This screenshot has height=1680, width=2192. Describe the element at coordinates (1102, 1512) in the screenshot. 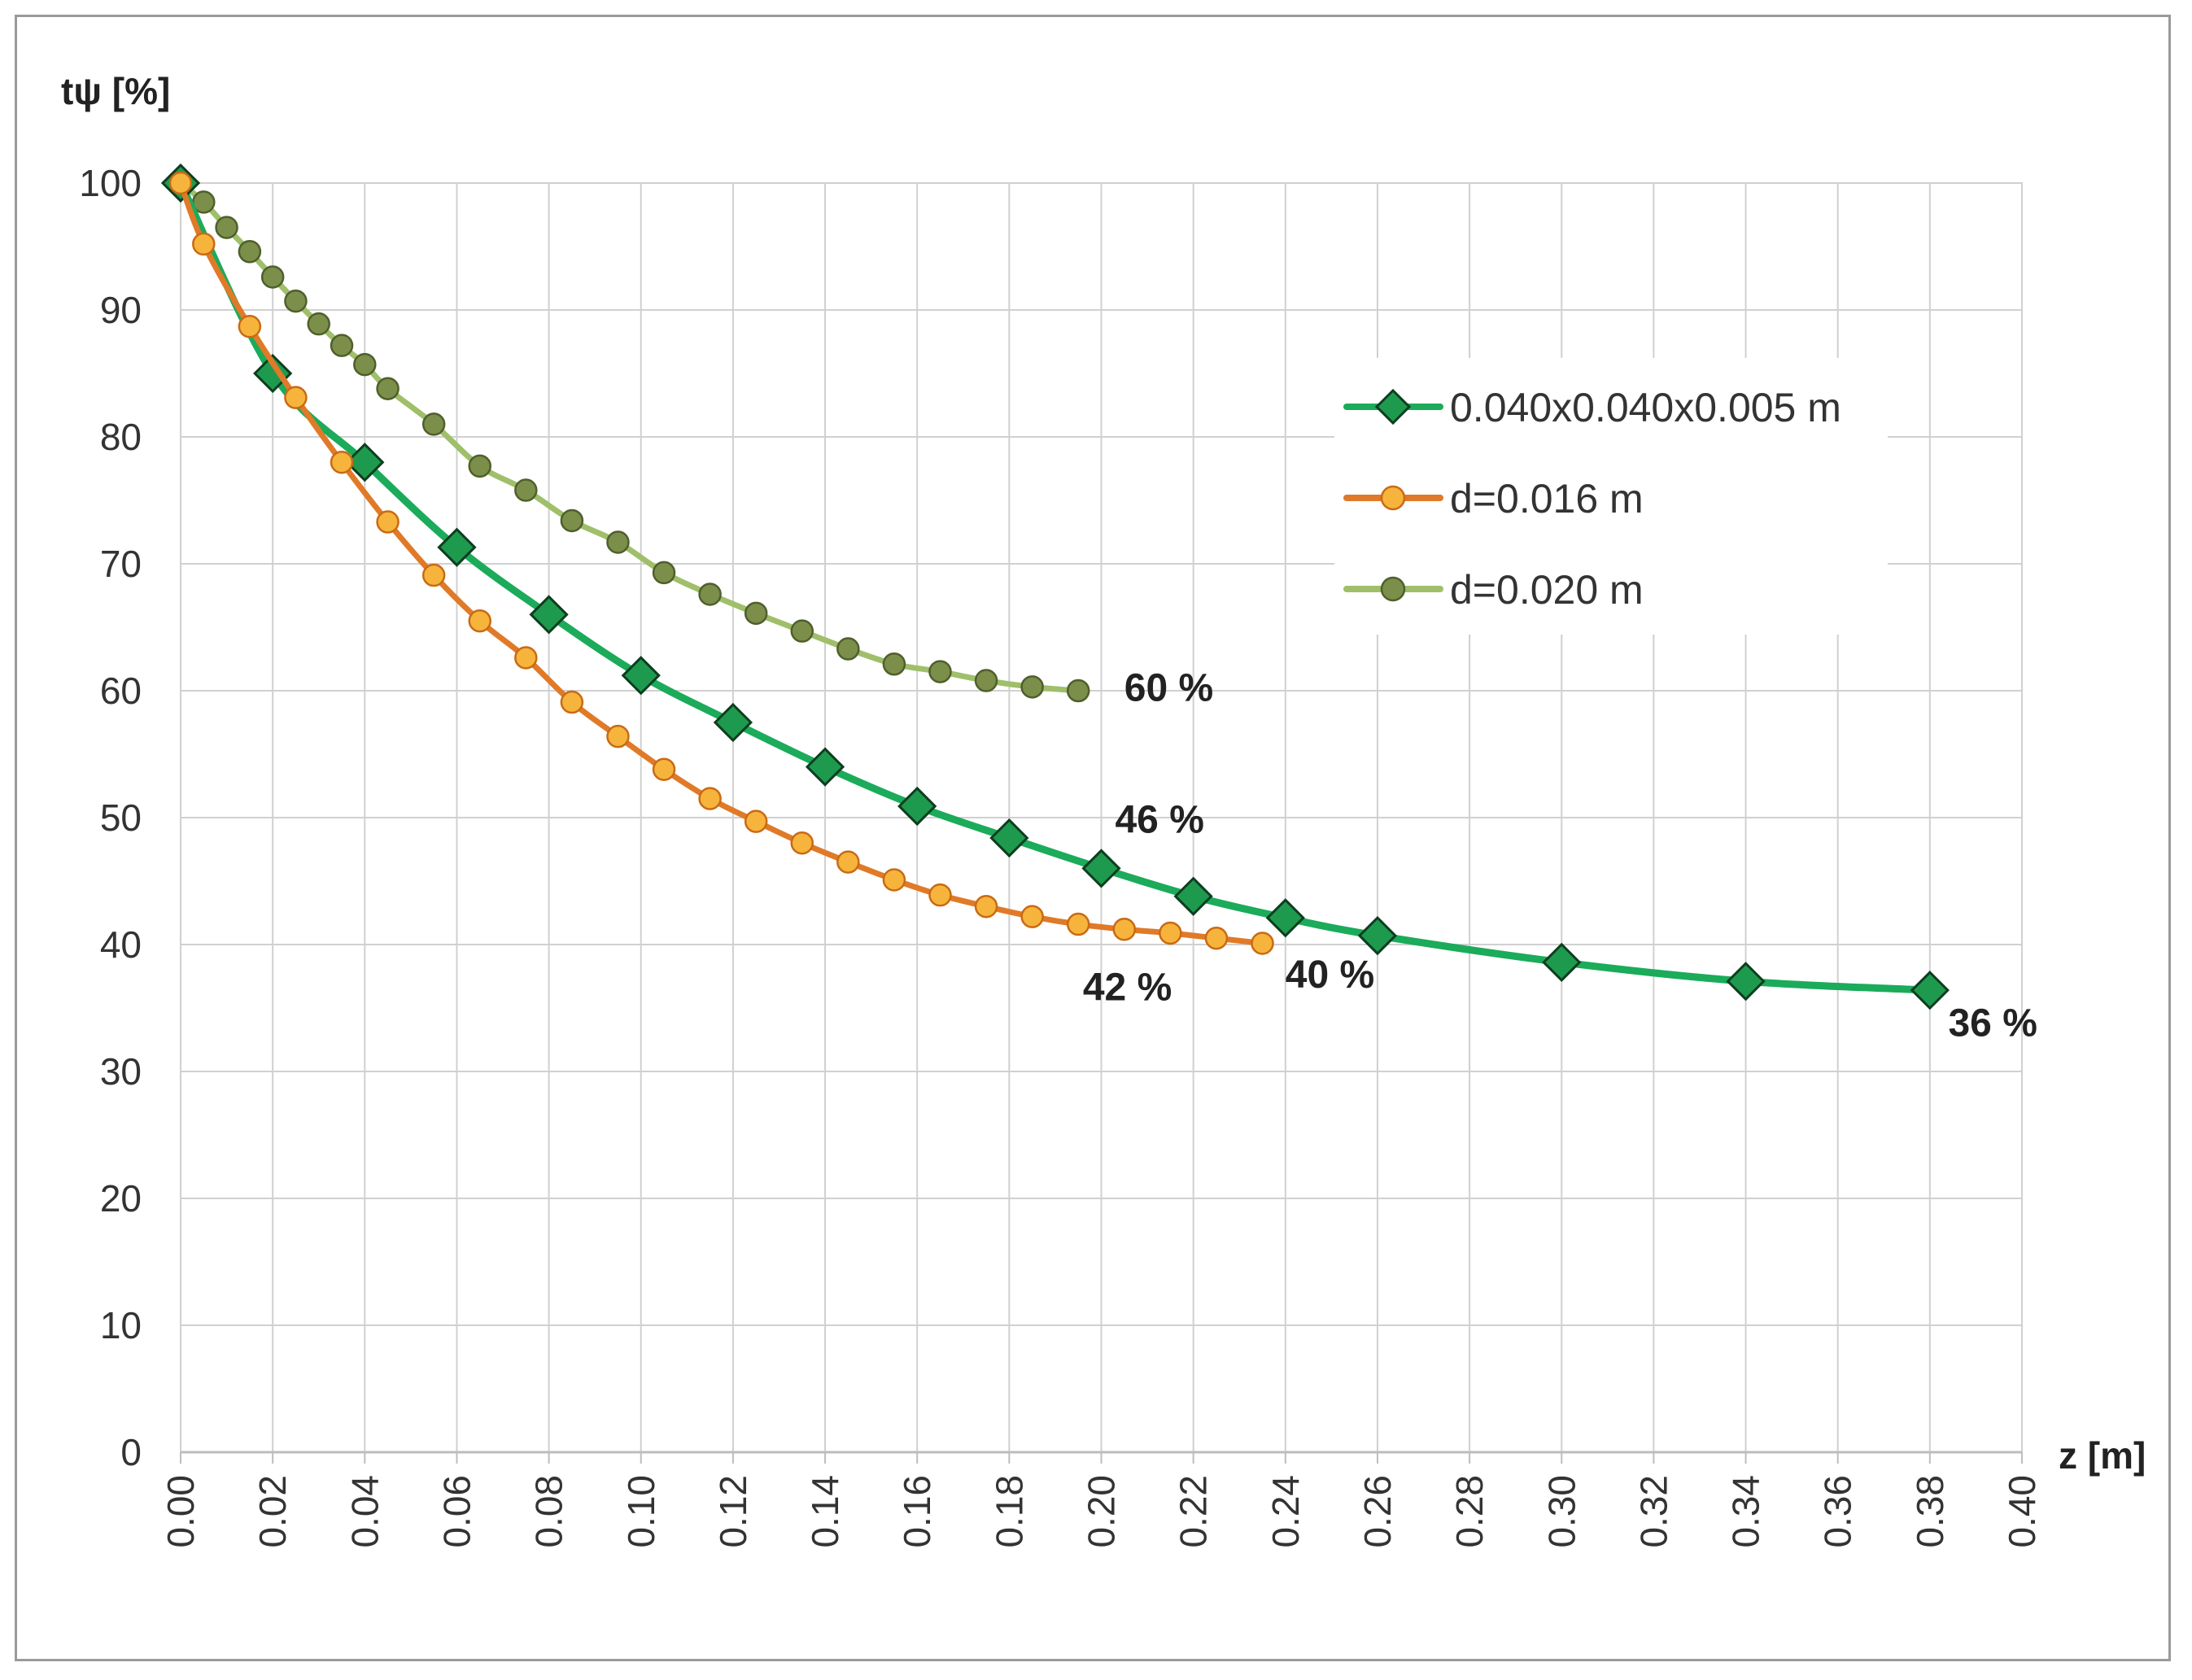

I see `x-tick-label: 0.20` at that location.